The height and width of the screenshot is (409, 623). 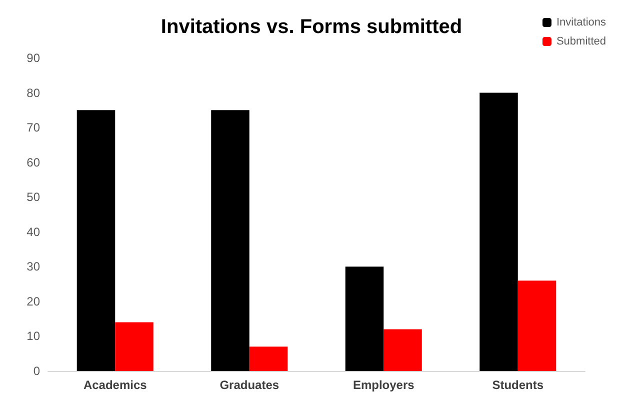 What do you see at coordinates (518, 385) in the screenshot?
I see `x-tick-label: Students` at bounding box center [518, 385].